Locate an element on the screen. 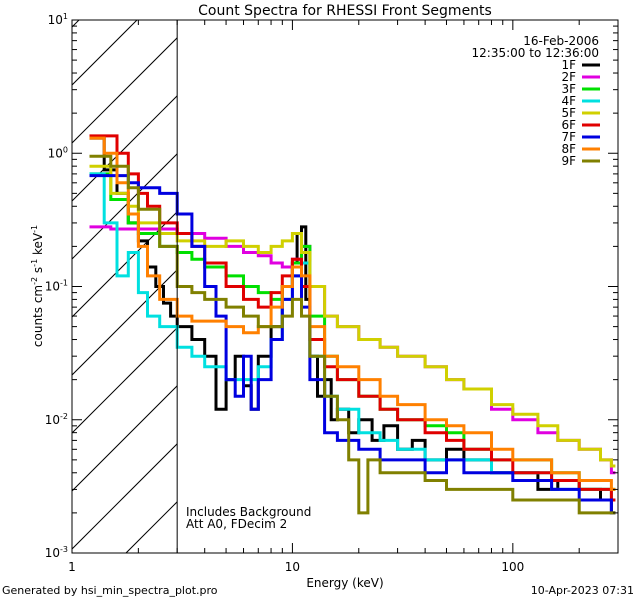  y-tick-label: 10⁻¹ is located at coordinates (56, 286).